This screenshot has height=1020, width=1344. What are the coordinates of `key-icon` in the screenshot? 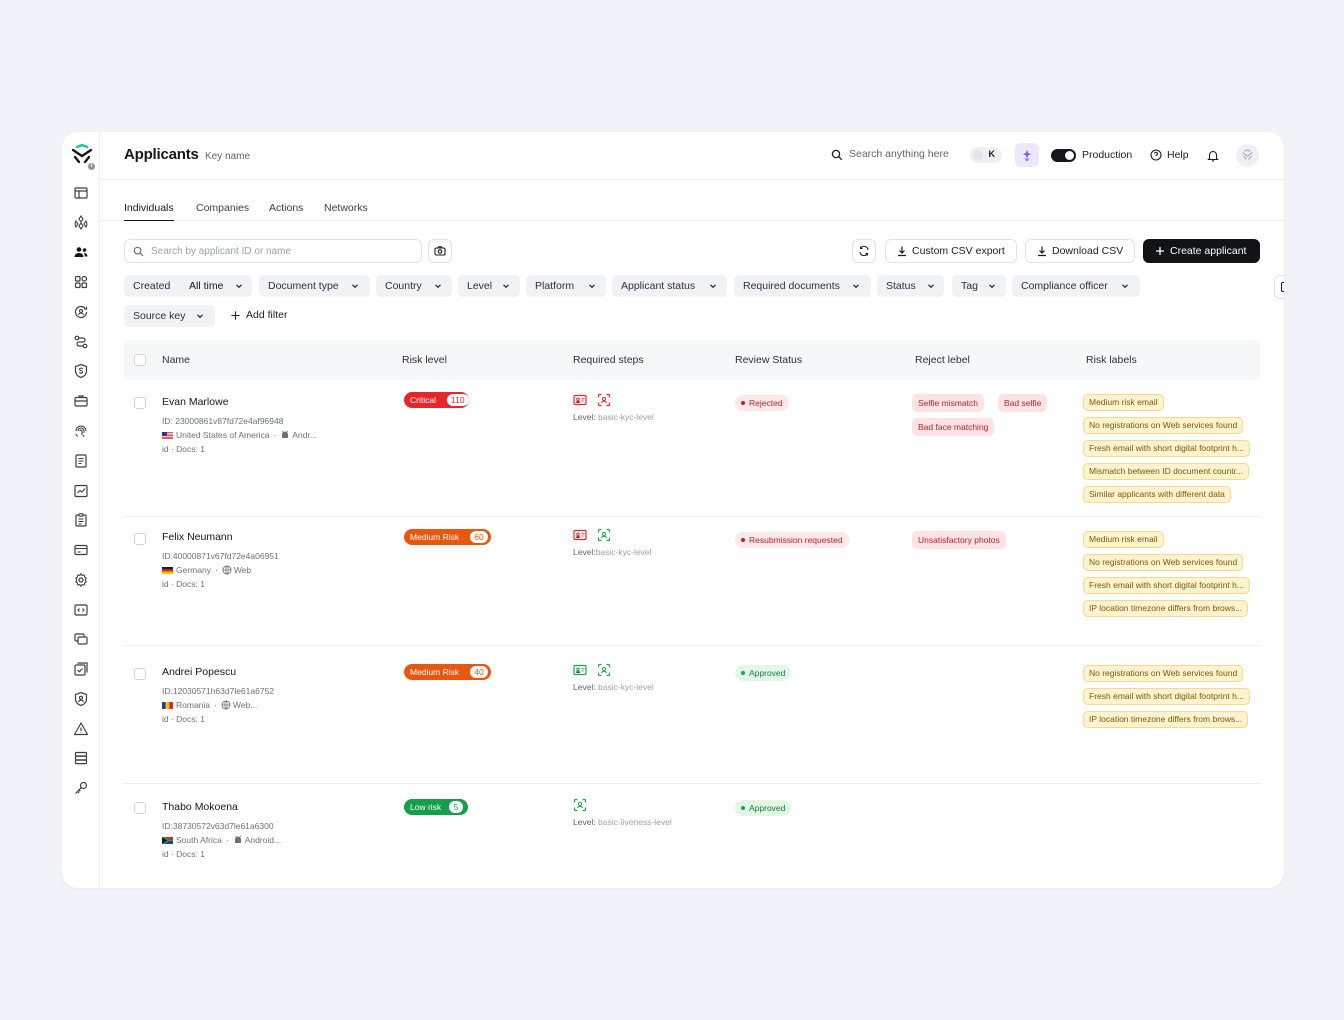 It's located at (81, 788).